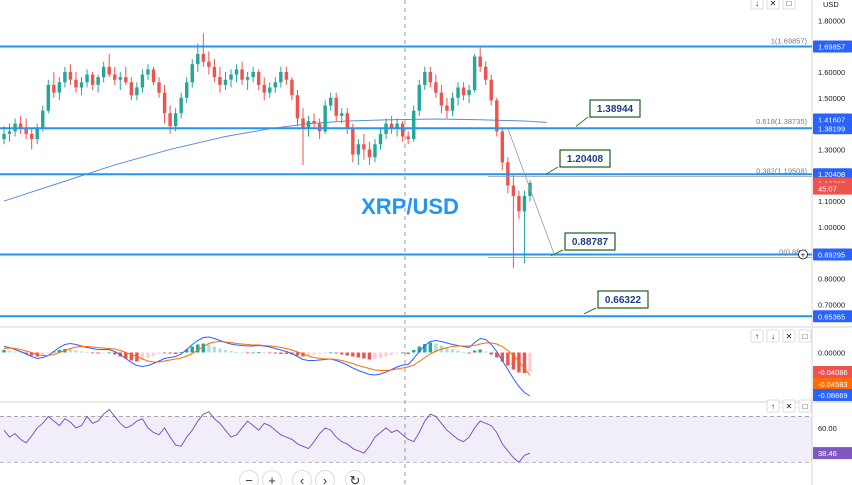  Describe the element at coordinates (272, 477) in the screenshot. I see `zoom-in-button: +` at that location.